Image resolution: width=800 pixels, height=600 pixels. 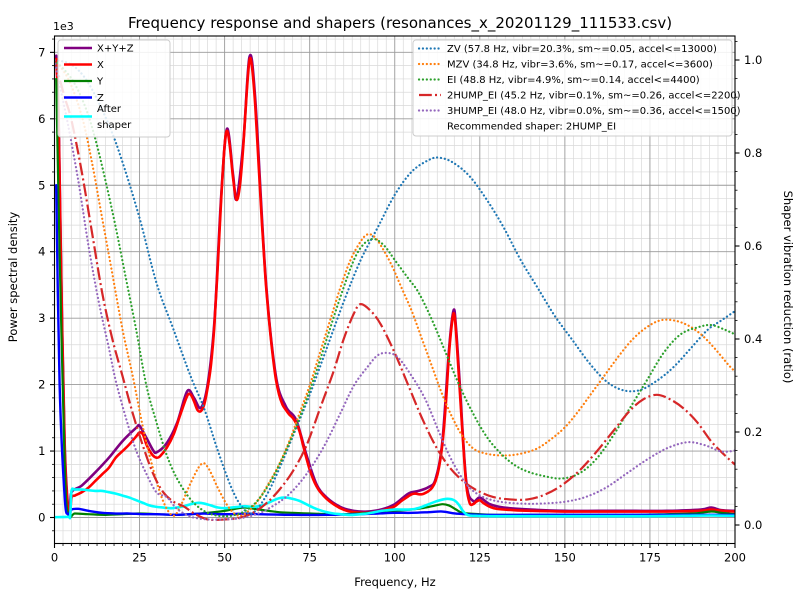 What do you see at coordinates (100, 82) in the screenshot?
I see `legend-label-psd: Y` at bounding box center [100, 82].